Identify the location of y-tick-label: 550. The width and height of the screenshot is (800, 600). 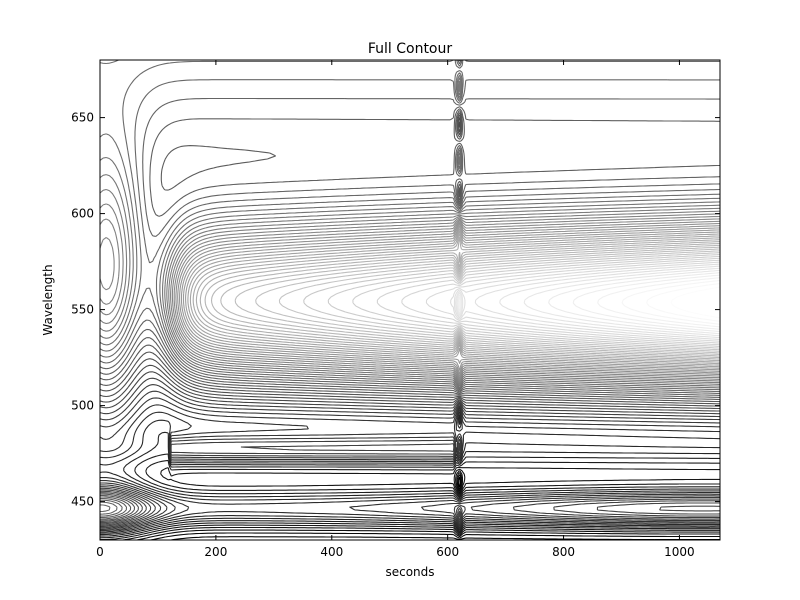
(82, 310).